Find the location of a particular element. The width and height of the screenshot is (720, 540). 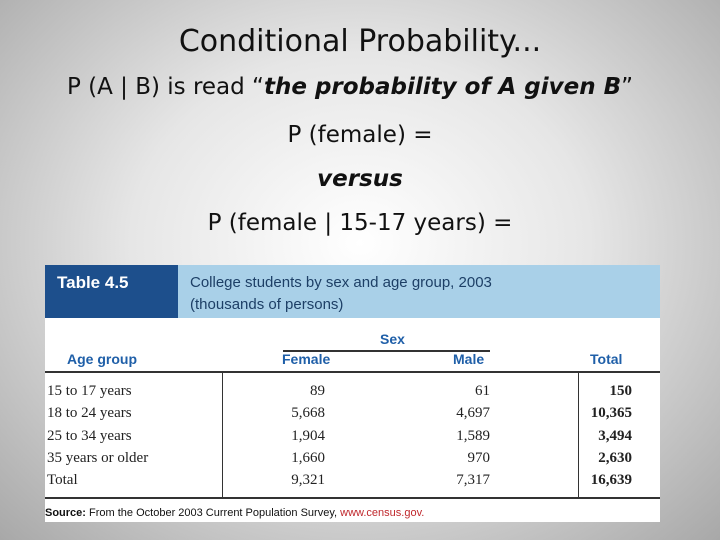

row-label: 18 to 24 years is located at coordinates (89, 413).